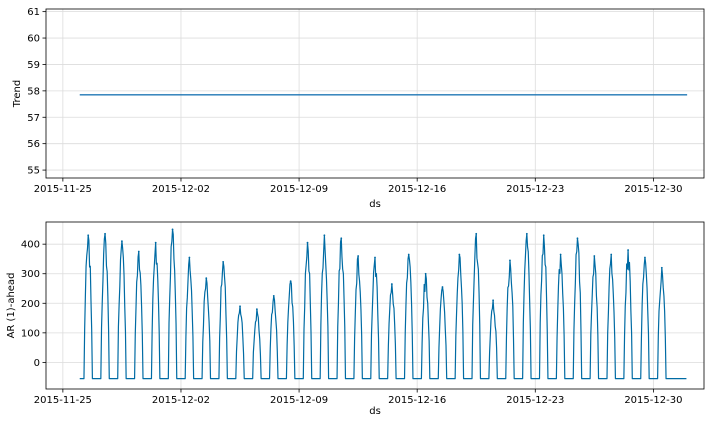 This screenshot has height=424, width=712. Describe the element at coordinates (37, 363) in the screenshot. I see `ar-y-tick-label: 0` at that location.